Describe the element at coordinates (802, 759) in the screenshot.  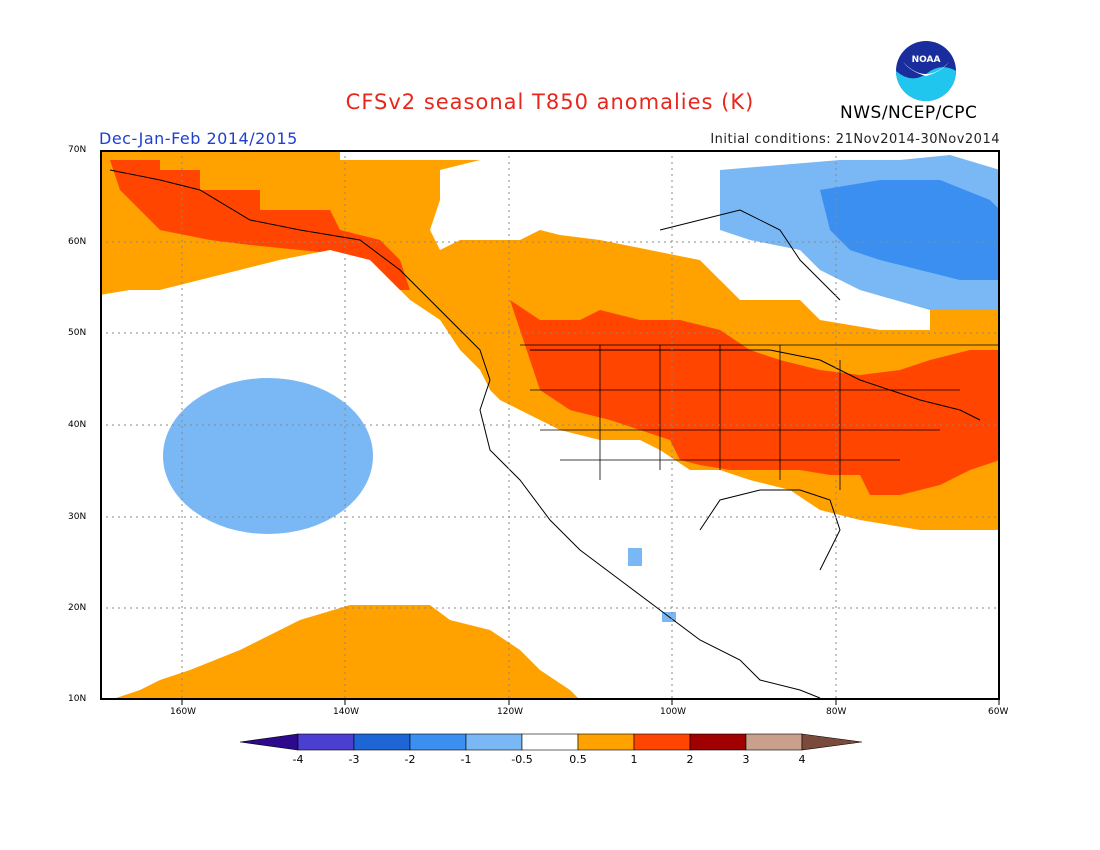
I see `colorbar-label-9: 4` at that location.